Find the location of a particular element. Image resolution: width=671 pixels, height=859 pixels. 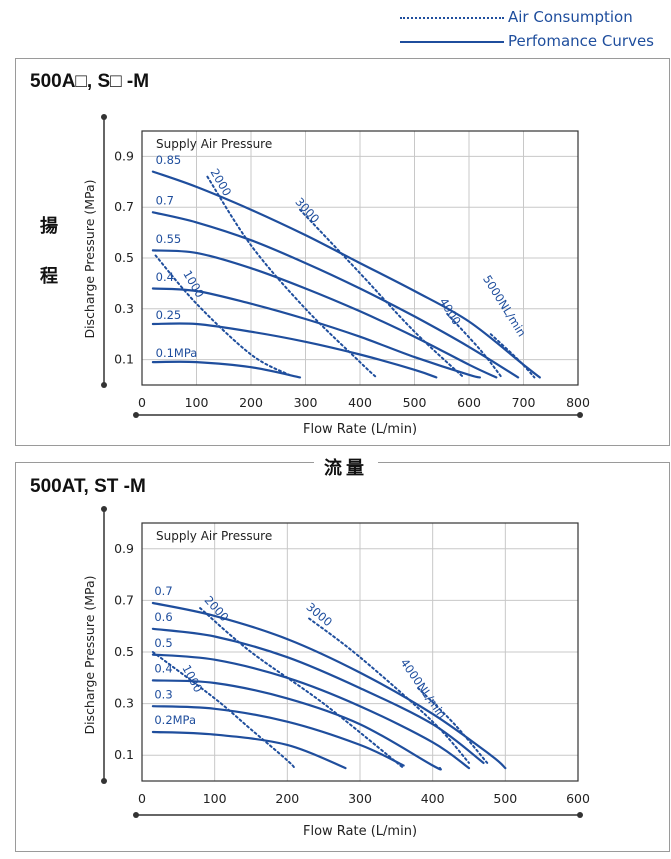

curve-label: 0.85 is located at coordinates (169, 160).